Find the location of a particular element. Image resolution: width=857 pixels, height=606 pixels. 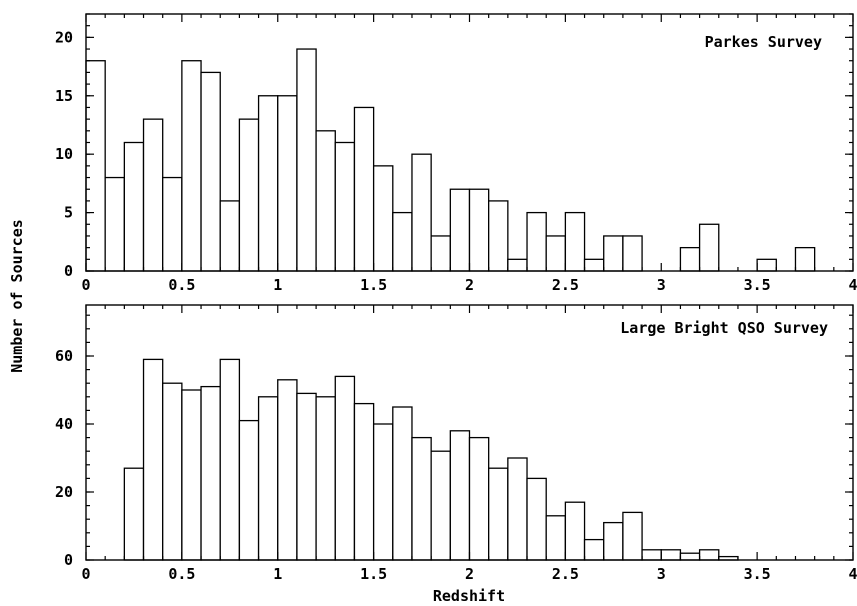

parkes-x-tick-label: 0.5 is located at coordinates (181, 285).